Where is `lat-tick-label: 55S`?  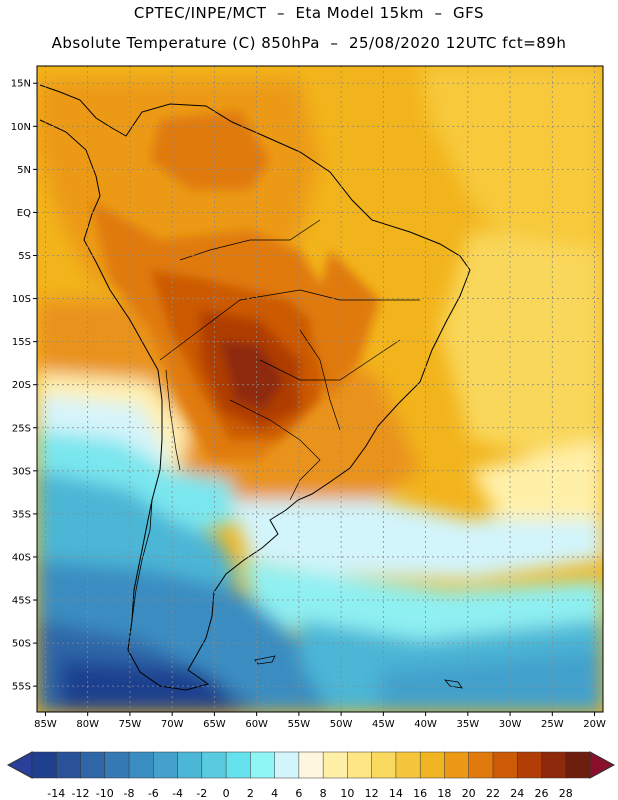 lat-tick-label: 55S is located at coordinates (21, 687).